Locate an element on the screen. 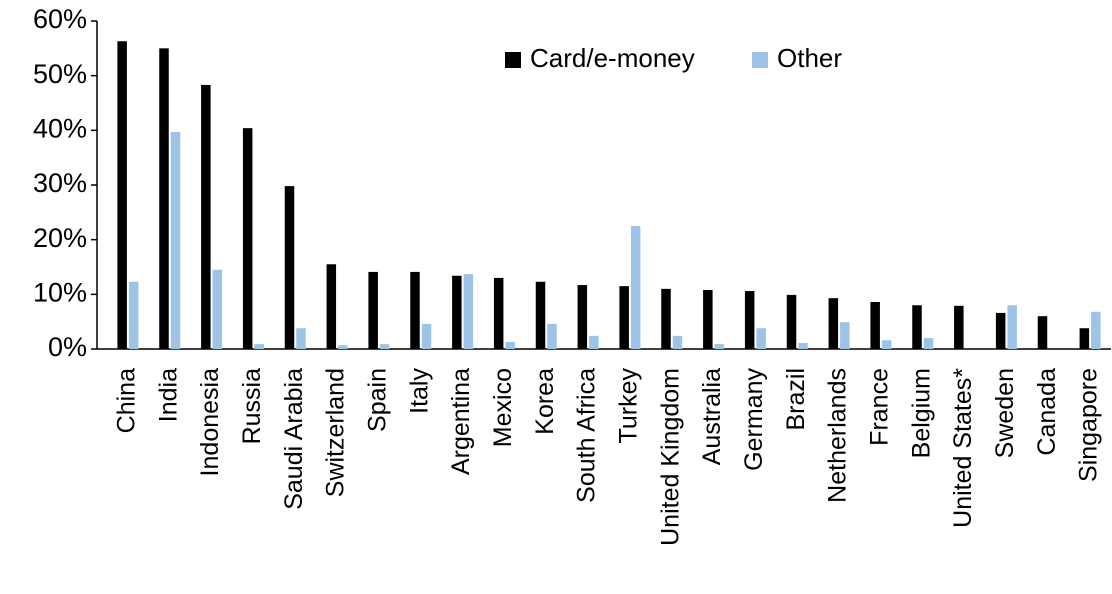 The image size is (1112, 594). x-tick-label: Germany is located at coordinates (754, 419).